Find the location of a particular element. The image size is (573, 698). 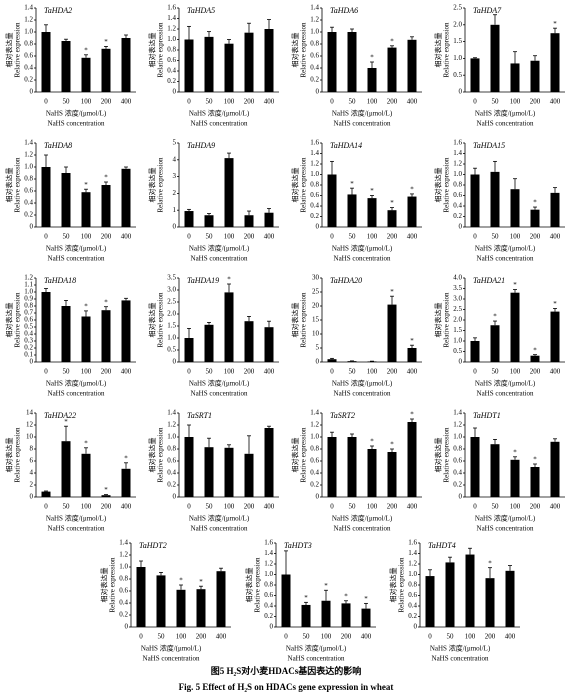

x-tick-label: 200 is located at coordinates (535, 237).